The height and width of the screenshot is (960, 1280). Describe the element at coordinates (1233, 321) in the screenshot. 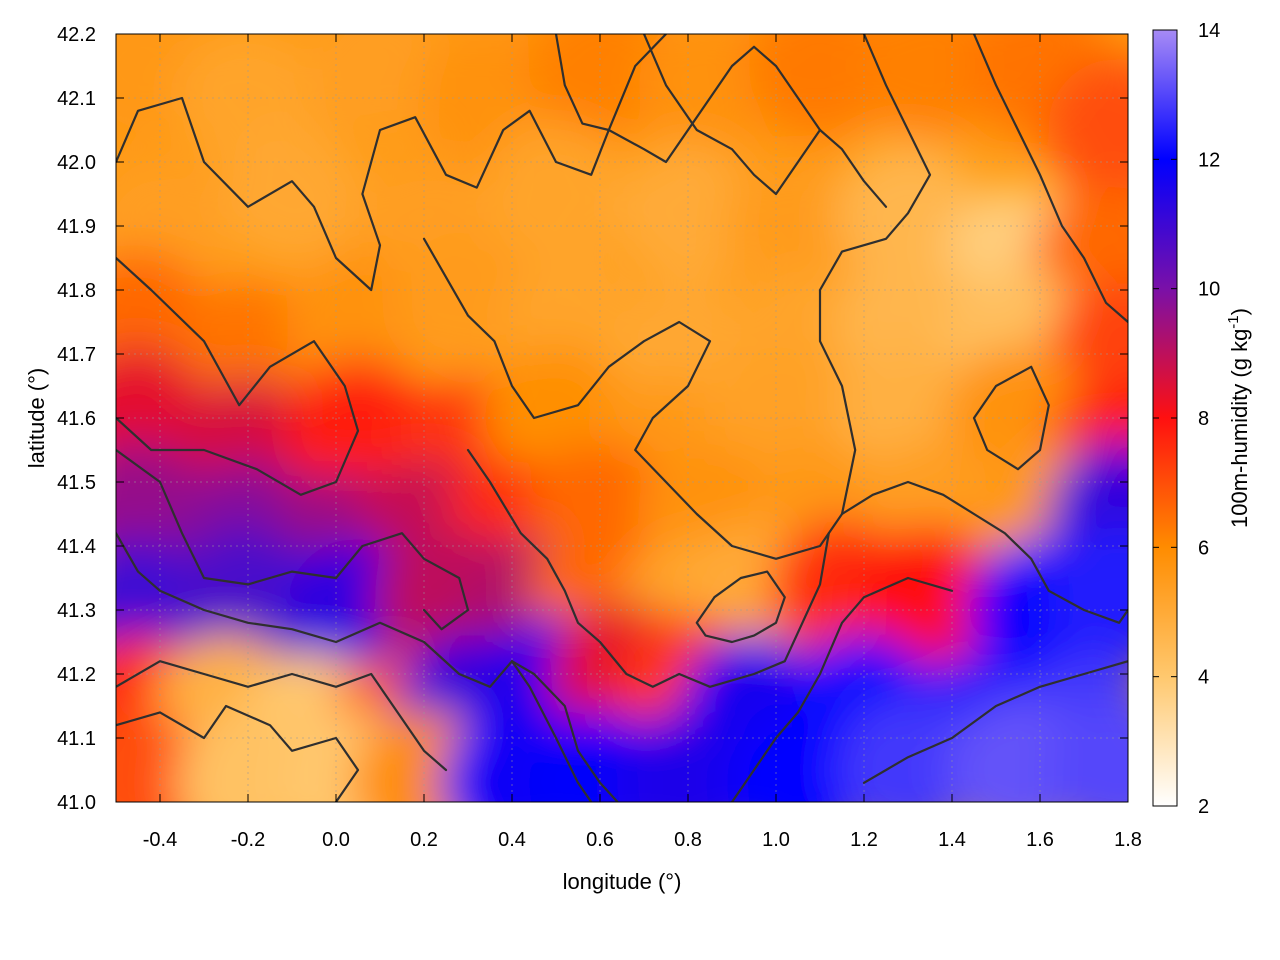

I see `colorbar-label-superscript: -1` at that location.